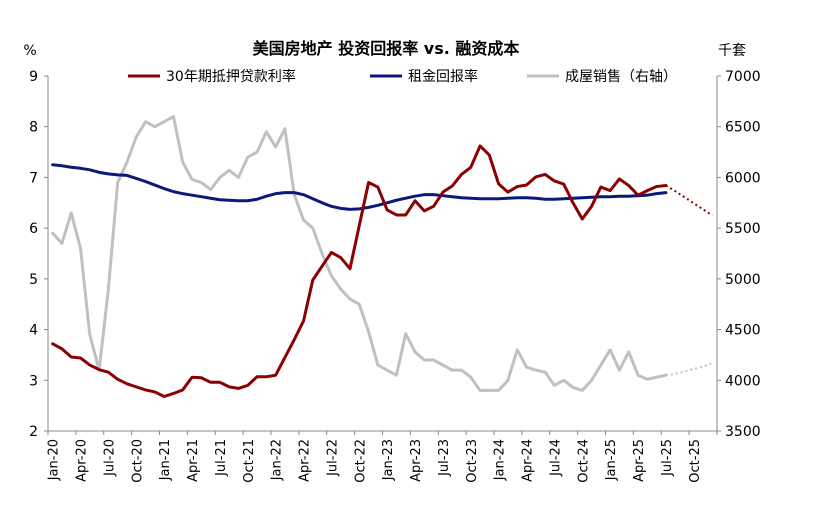 This screenshot has width=817, height=516. What do you see at coordinates (611, 460) in the screenshot?
I see `x-tick-label: Jan-25` at bounding box center [611, 460].